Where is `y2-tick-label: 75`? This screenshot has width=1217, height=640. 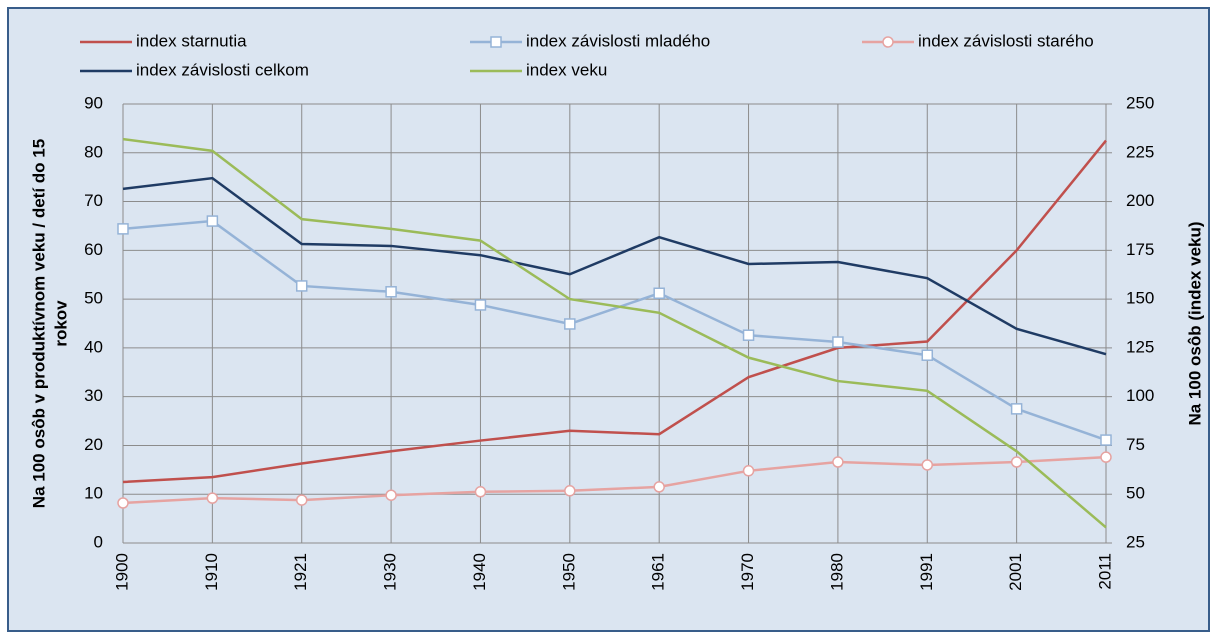 y2-tick-label: 75 is located at coordinates (1135, 444).